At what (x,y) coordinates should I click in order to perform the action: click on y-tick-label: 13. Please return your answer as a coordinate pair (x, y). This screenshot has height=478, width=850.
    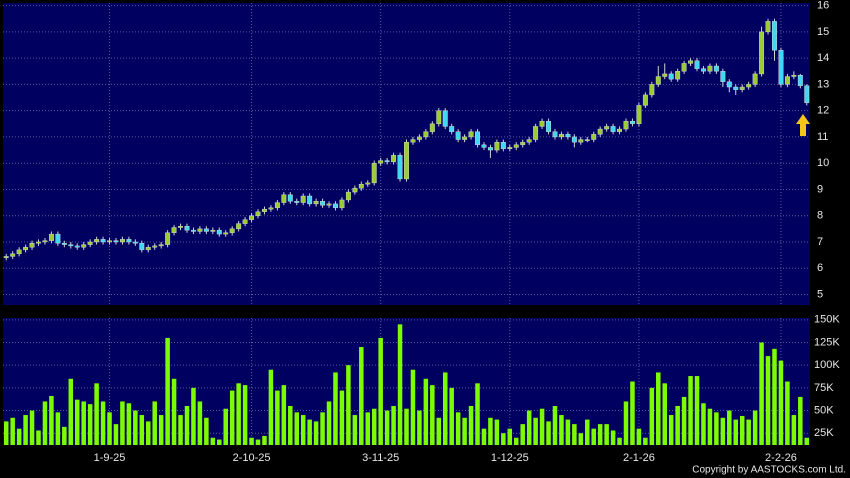
    Looking at the image, I should click on (823, 84).